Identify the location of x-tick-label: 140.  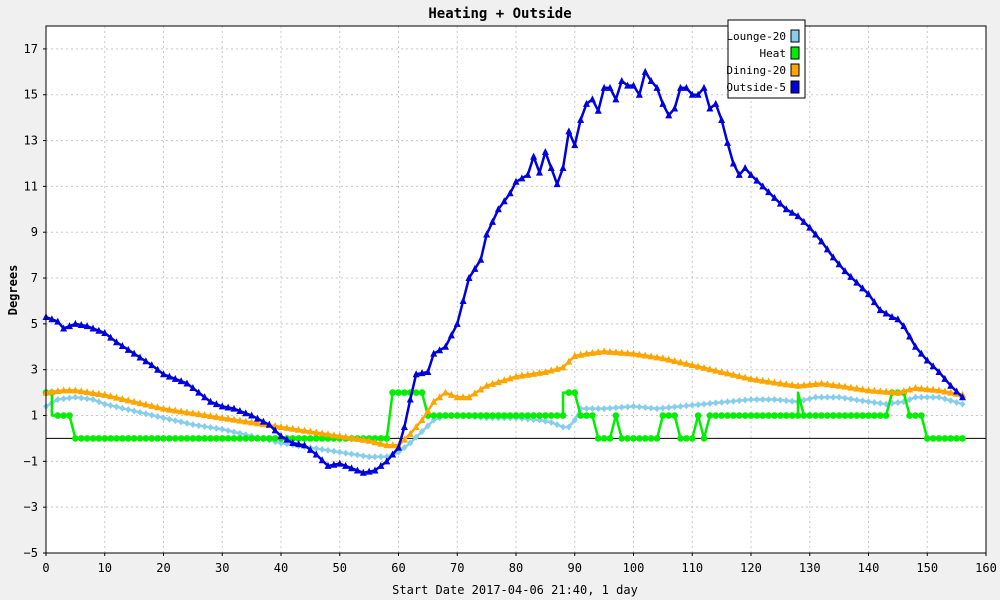
(869, 568).